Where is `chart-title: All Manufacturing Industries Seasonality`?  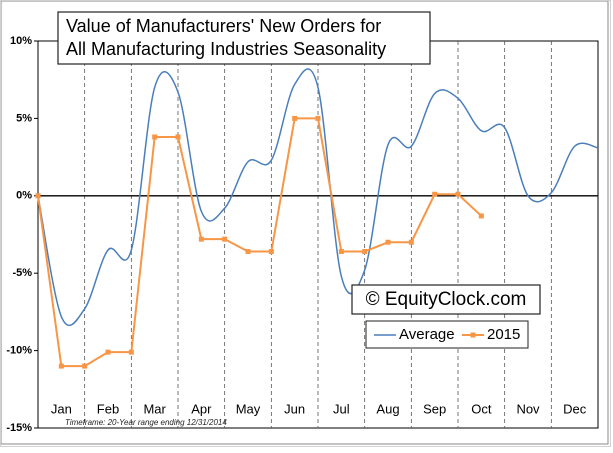
chart-title: All Manufacturing Industries Seasonality is located at coordinates (226, 49).